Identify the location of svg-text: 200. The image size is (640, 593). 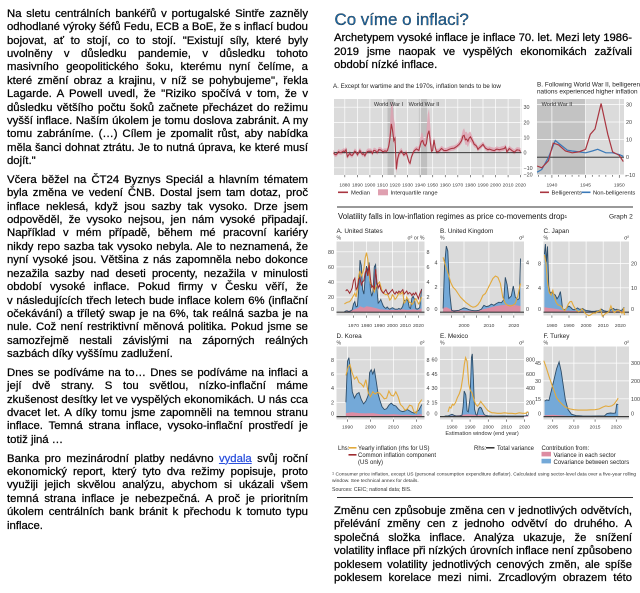
(530, 403).